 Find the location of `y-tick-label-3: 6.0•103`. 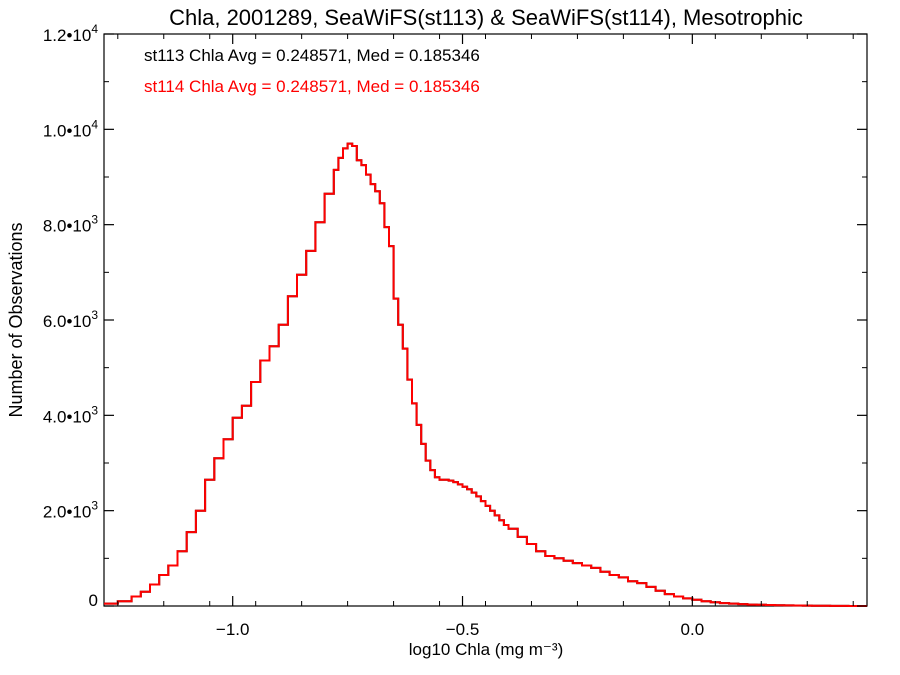

y-tick-label-3: 6.0•103 is located at coordinates (71, 319).